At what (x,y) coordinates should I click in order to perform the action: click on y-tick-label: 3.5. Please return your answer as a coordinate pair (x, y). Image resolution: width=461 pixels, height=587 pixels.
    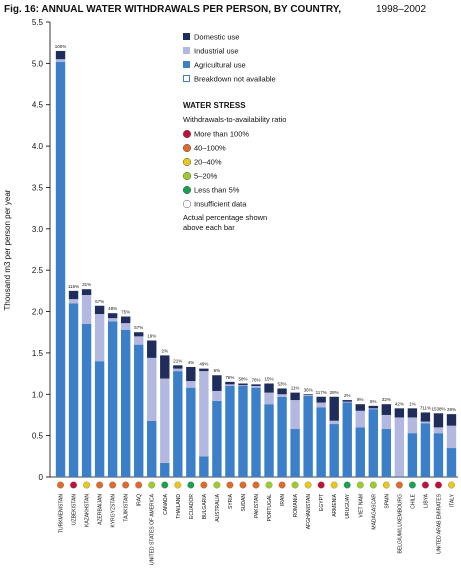
    Looking at the image, I should click on (38, 187).